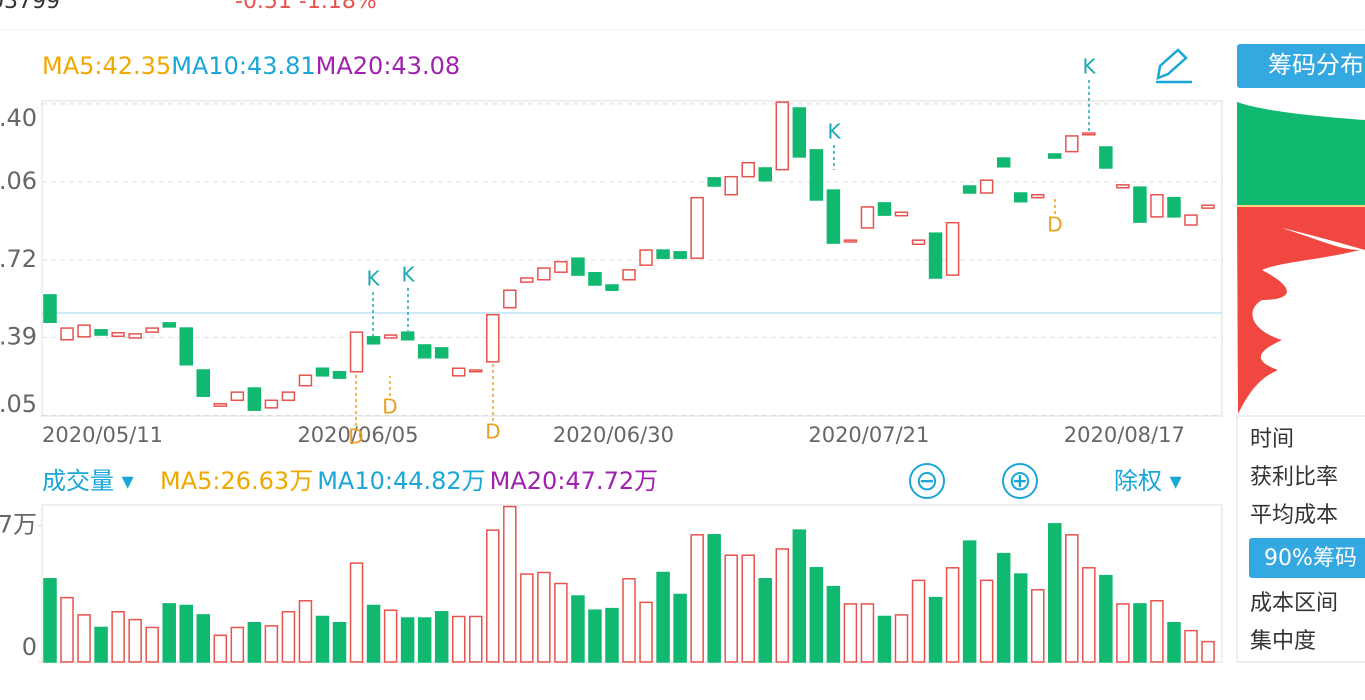 This screenshot has width=1365, height=700. Describe the element at coordinates (401, 481) in the screenshot. I see `volume-legend: MA10:44.82万` at that location.